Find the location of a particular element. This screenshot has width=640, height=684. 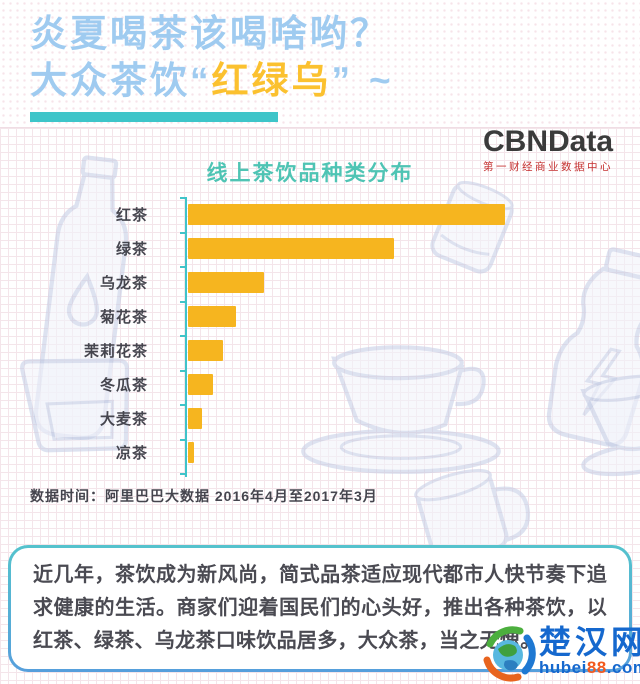

title-line2-prefix: 大众茶饮 is located at coordinates (110, 80).